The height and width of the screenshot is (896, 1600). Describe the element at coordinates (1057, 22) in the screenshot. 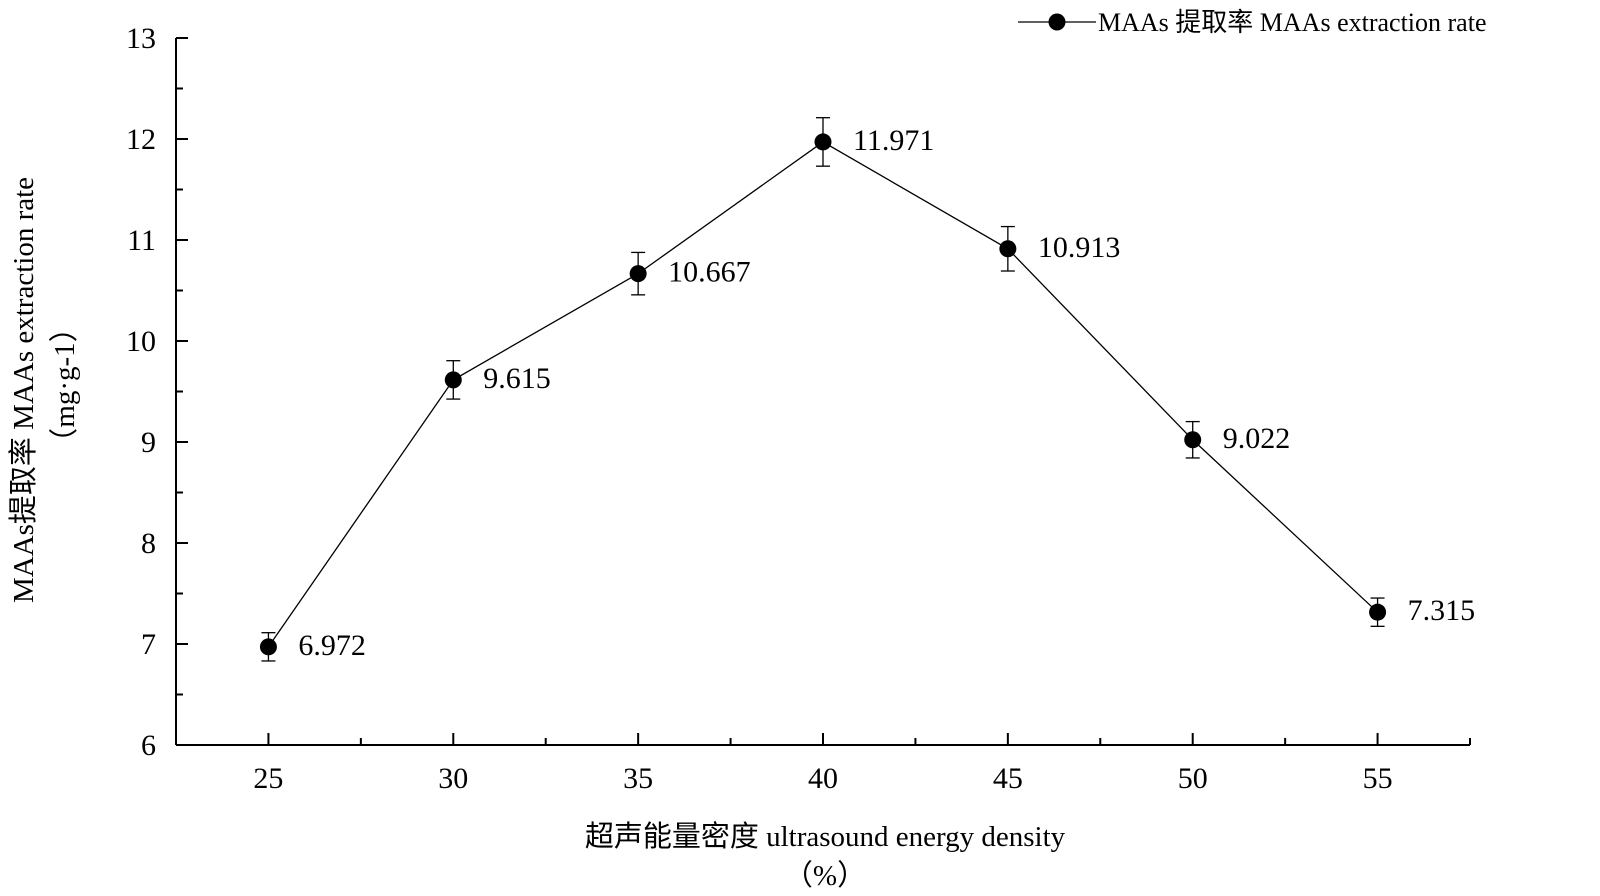

I see `legend-marker` at that location.